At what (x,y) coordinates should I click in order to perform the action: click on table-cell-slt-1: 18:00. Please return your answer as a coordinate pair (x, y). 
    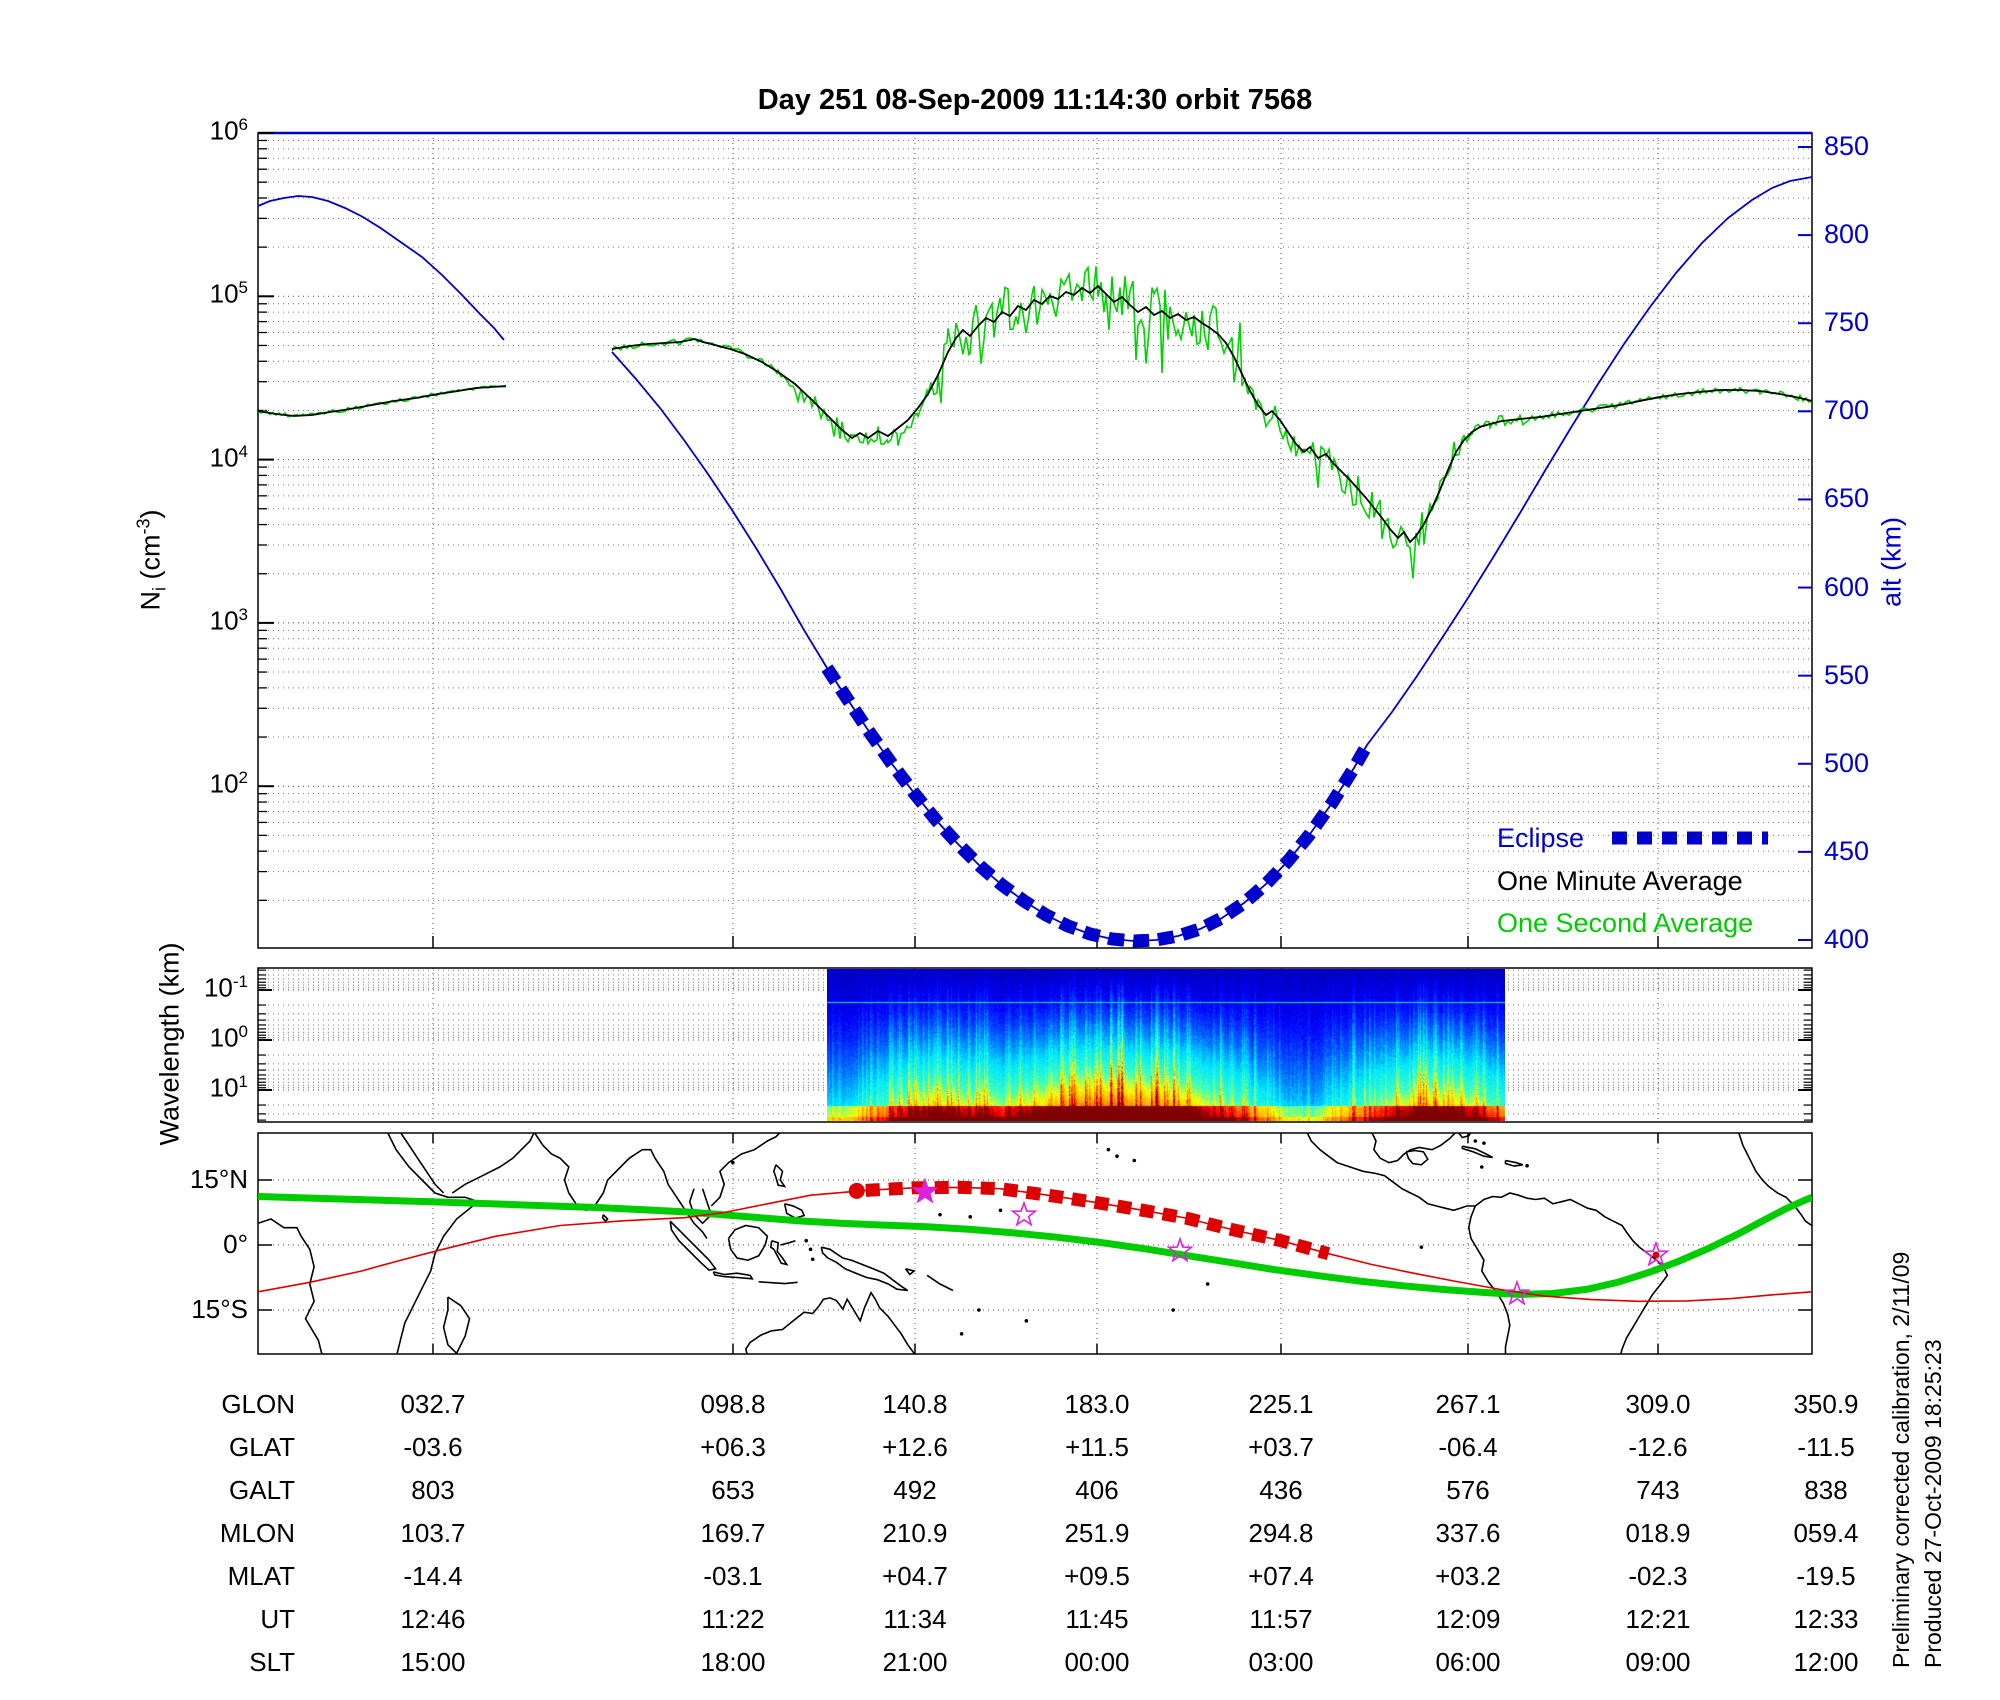
    Looking at the image, I should click on (733, 1662).